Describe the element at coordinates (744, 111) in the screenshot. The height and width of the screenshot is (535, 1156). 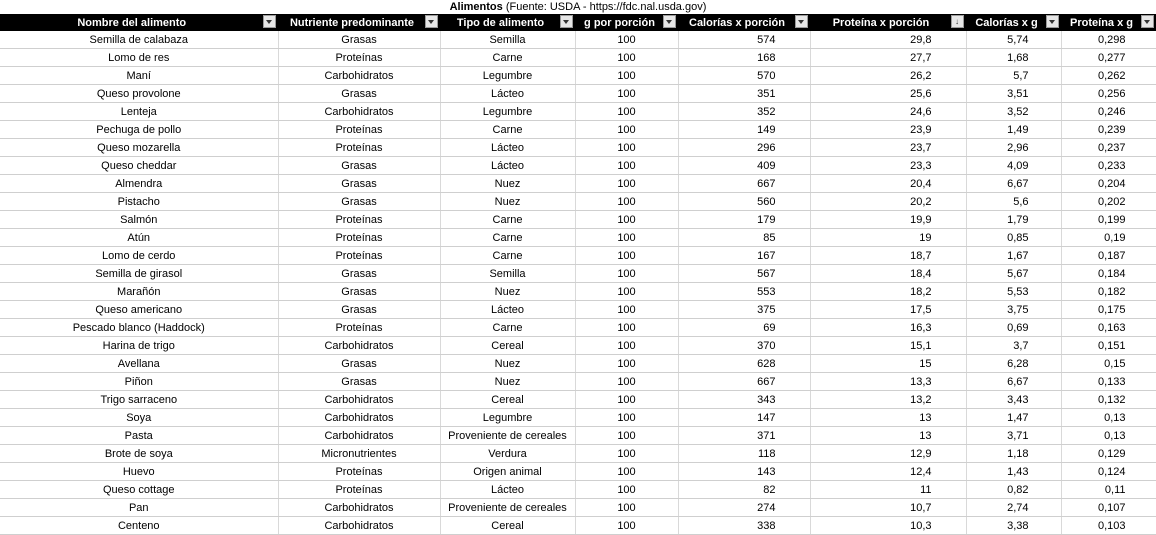
I see `cell-calorias-x-porcion: 352` at that location.